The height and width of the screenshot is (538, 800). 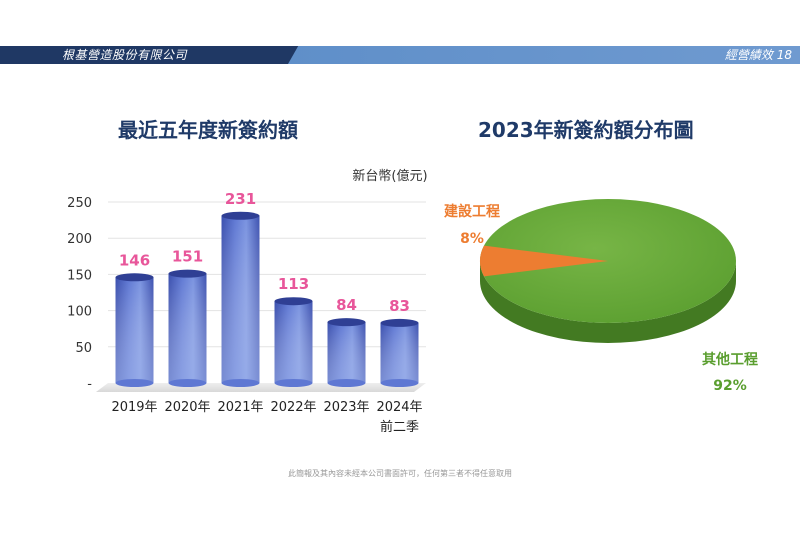 What do you see at coordinates (134, 260) in the screenshot?
I see `bar-value-label: 146` at bounding box center [134, 260].